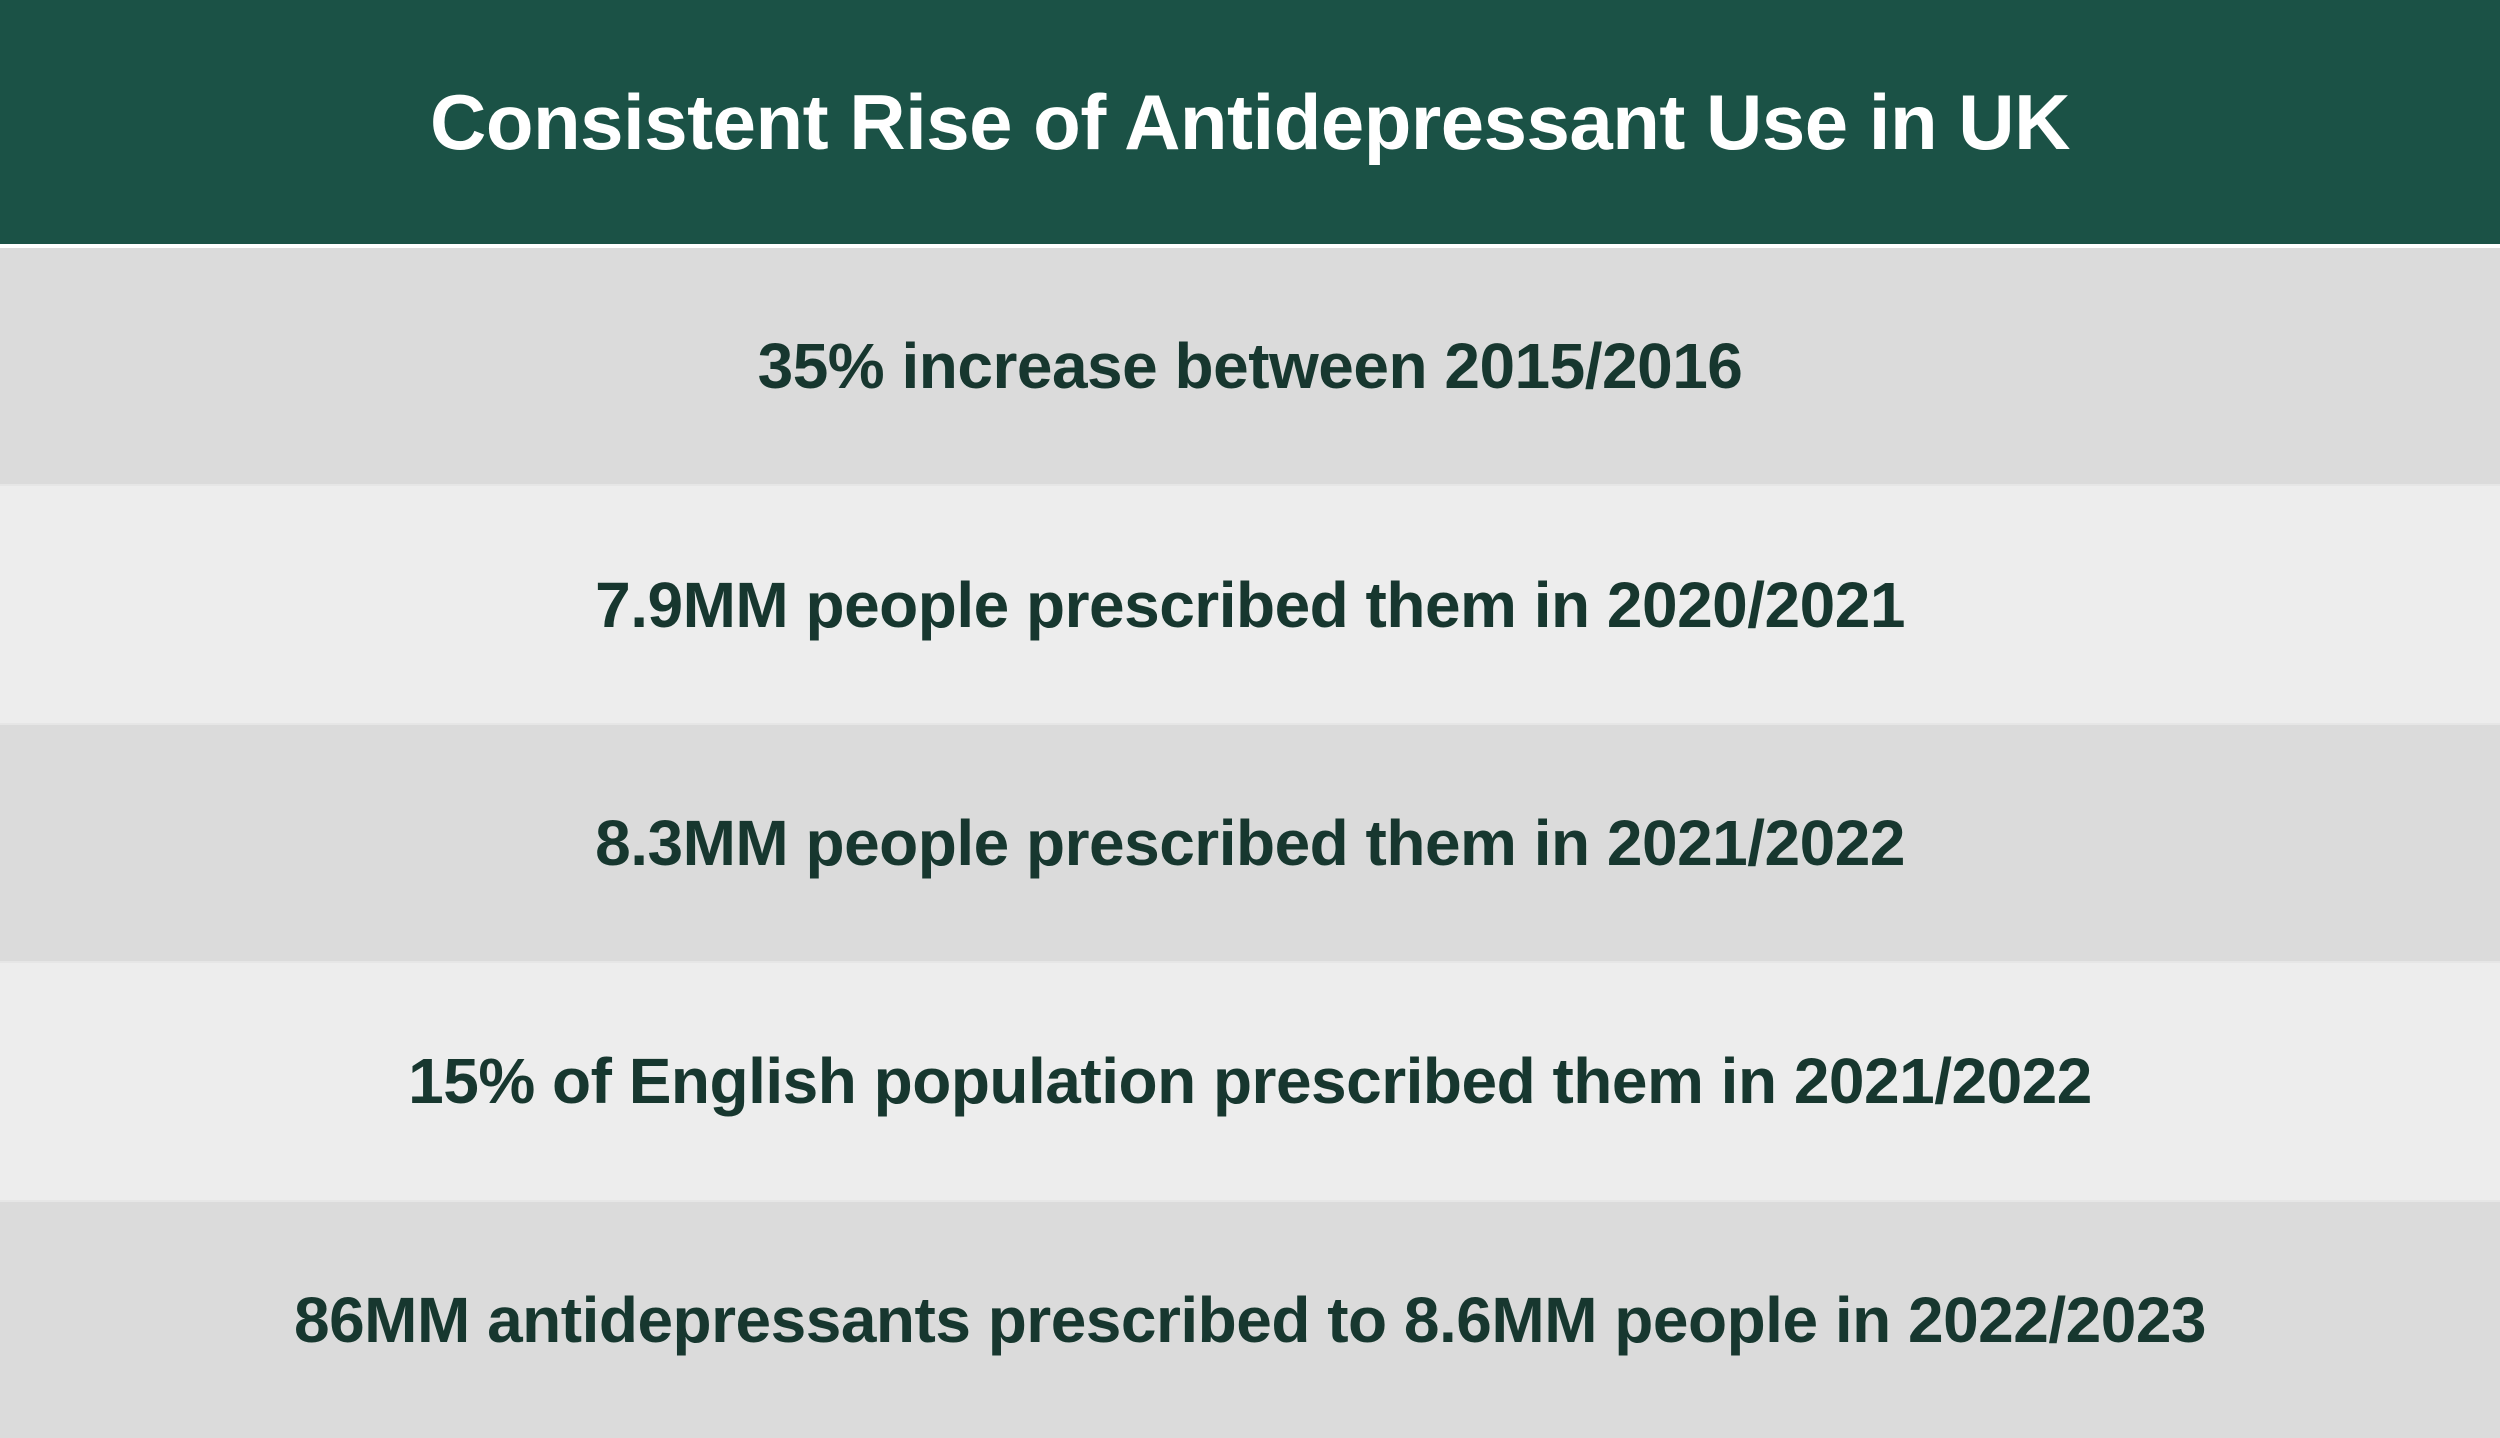 Image resolution: width=2500 pixels, height=1438 pixels. I want to click on stat-text: 35% increase between 2015/2016, so click(1250, 366).